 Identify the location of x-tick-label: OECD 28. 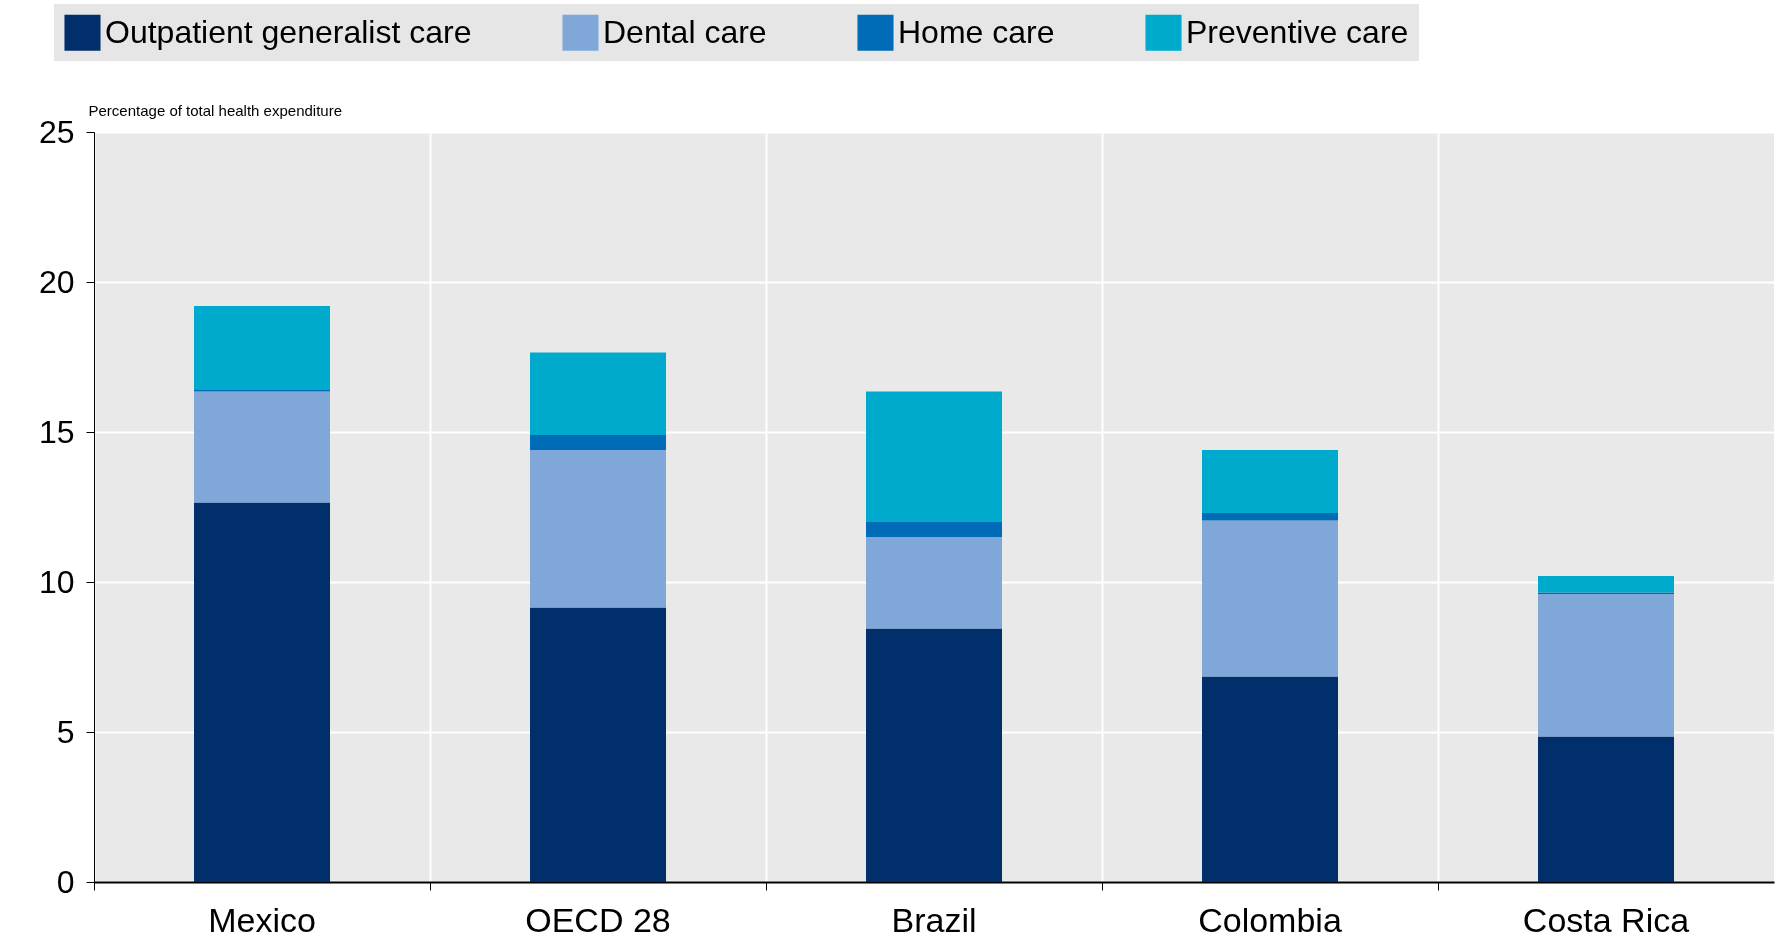
(598, 919).